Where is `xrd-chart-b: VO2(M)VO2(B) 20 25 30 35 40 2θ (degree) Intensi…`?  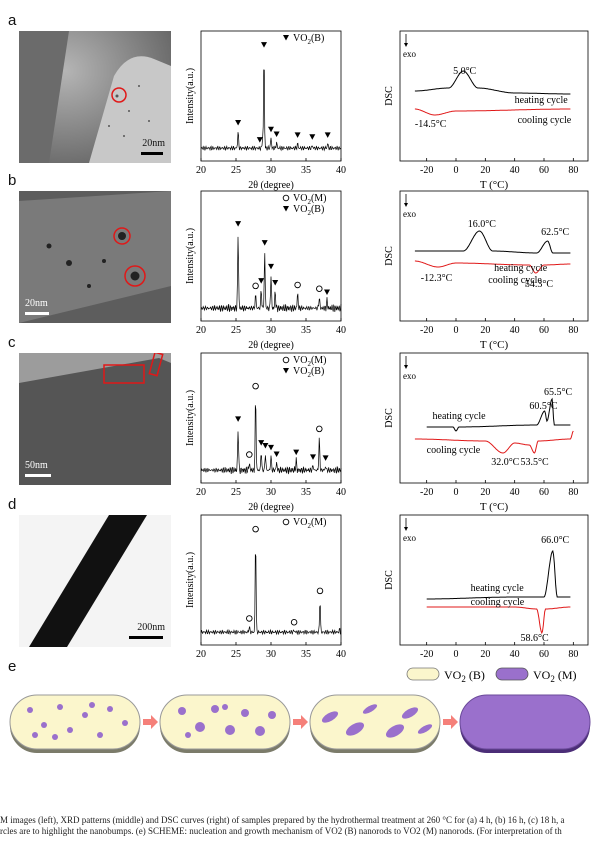
xrd-chart-b: VO2(M)VO2(B) 20 25 30 35 40 2θ (degree) Intensi… is located at coordinates (265, 270).